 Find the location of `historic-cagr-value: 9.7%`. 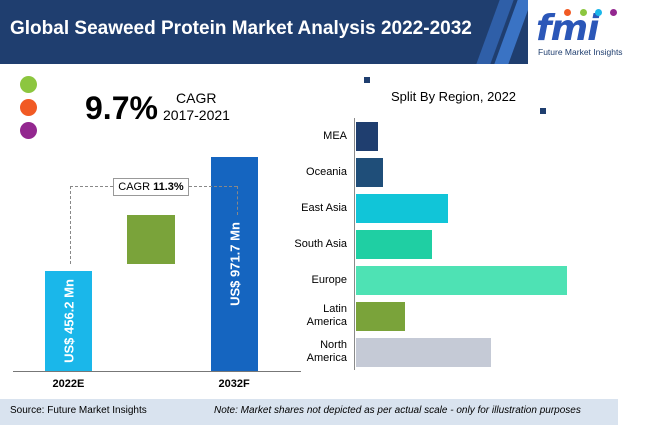

historic-cagr-value: 9.7% is located at coordinates (121, 108).